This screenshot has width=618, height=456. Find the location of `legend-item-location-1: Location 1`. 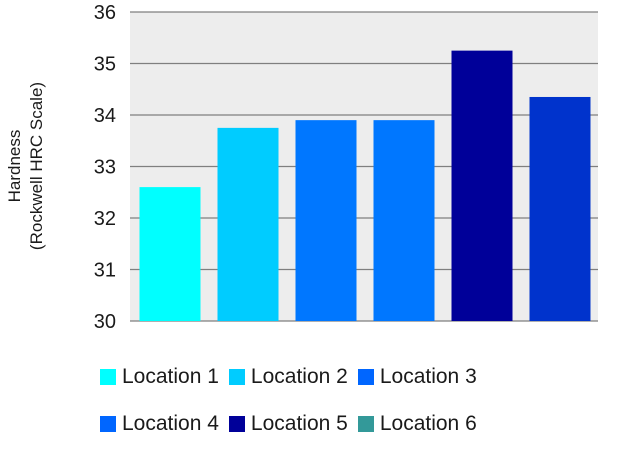

legend-item-location-1: Location 1 is located at coordinates (159, 377).